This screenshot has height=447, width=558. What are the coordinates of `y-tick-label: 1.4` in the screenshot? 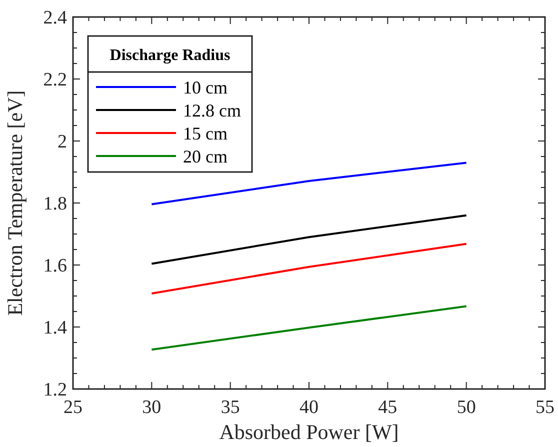 It's located at (55, 328).